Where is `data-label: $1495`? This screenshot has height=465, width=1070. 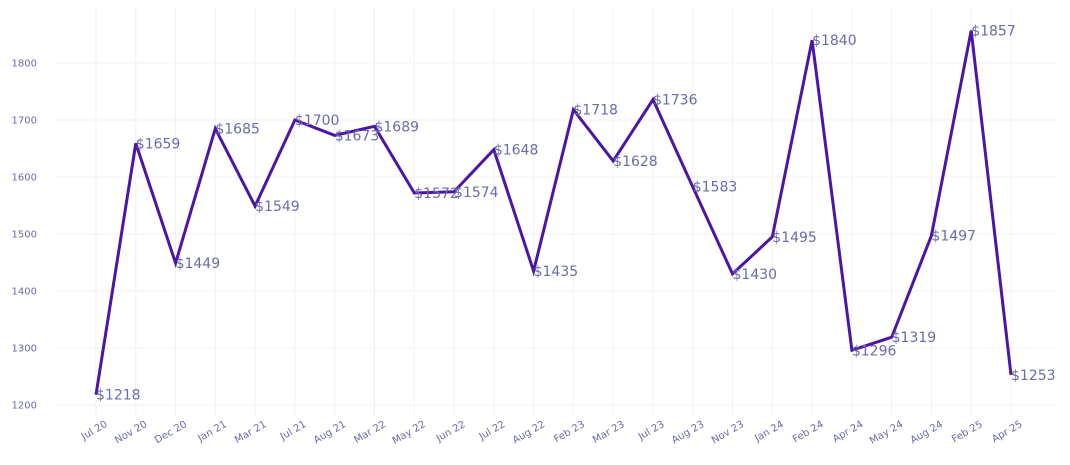
data-label: $1495 is located at coordinates (794, 238).